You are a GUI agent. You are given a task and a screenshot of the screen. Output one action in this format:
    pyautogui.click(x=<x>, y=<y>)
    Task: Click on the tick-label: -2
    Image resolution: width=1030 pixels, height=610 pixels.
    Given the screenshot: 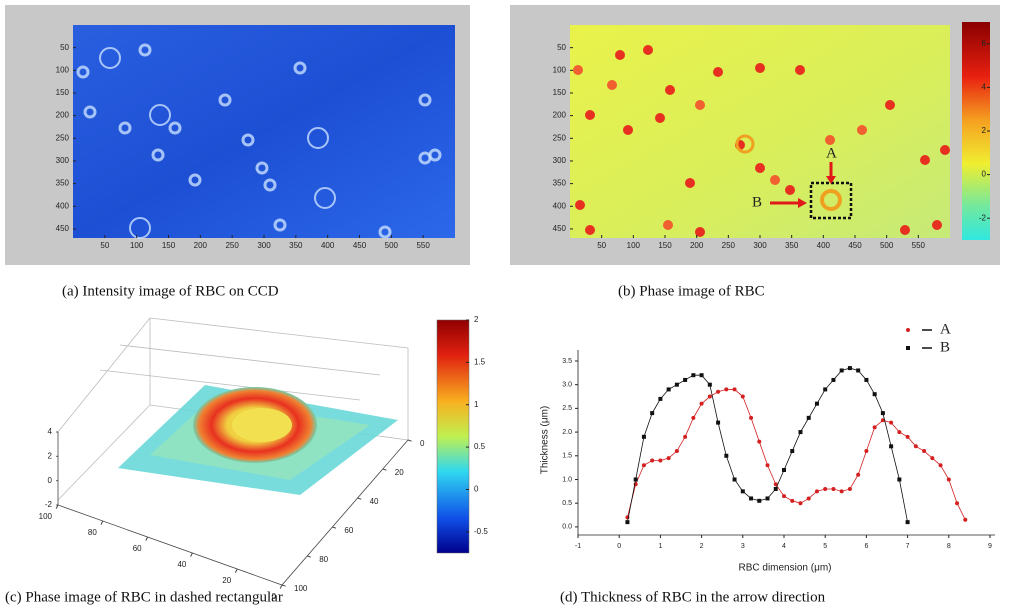 What is the action you would take?
    pyautogui.click(x=49, y=504)
    